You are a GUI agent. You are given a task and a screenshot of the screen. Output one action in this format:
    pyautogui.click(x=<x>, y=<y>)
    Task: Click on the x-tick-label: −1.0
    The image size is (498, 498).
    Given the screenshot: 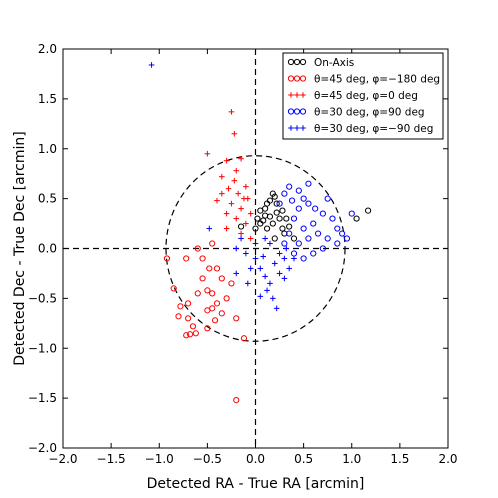 What is the action you would take?
    pyautogui.click(x=159, y=459)
    